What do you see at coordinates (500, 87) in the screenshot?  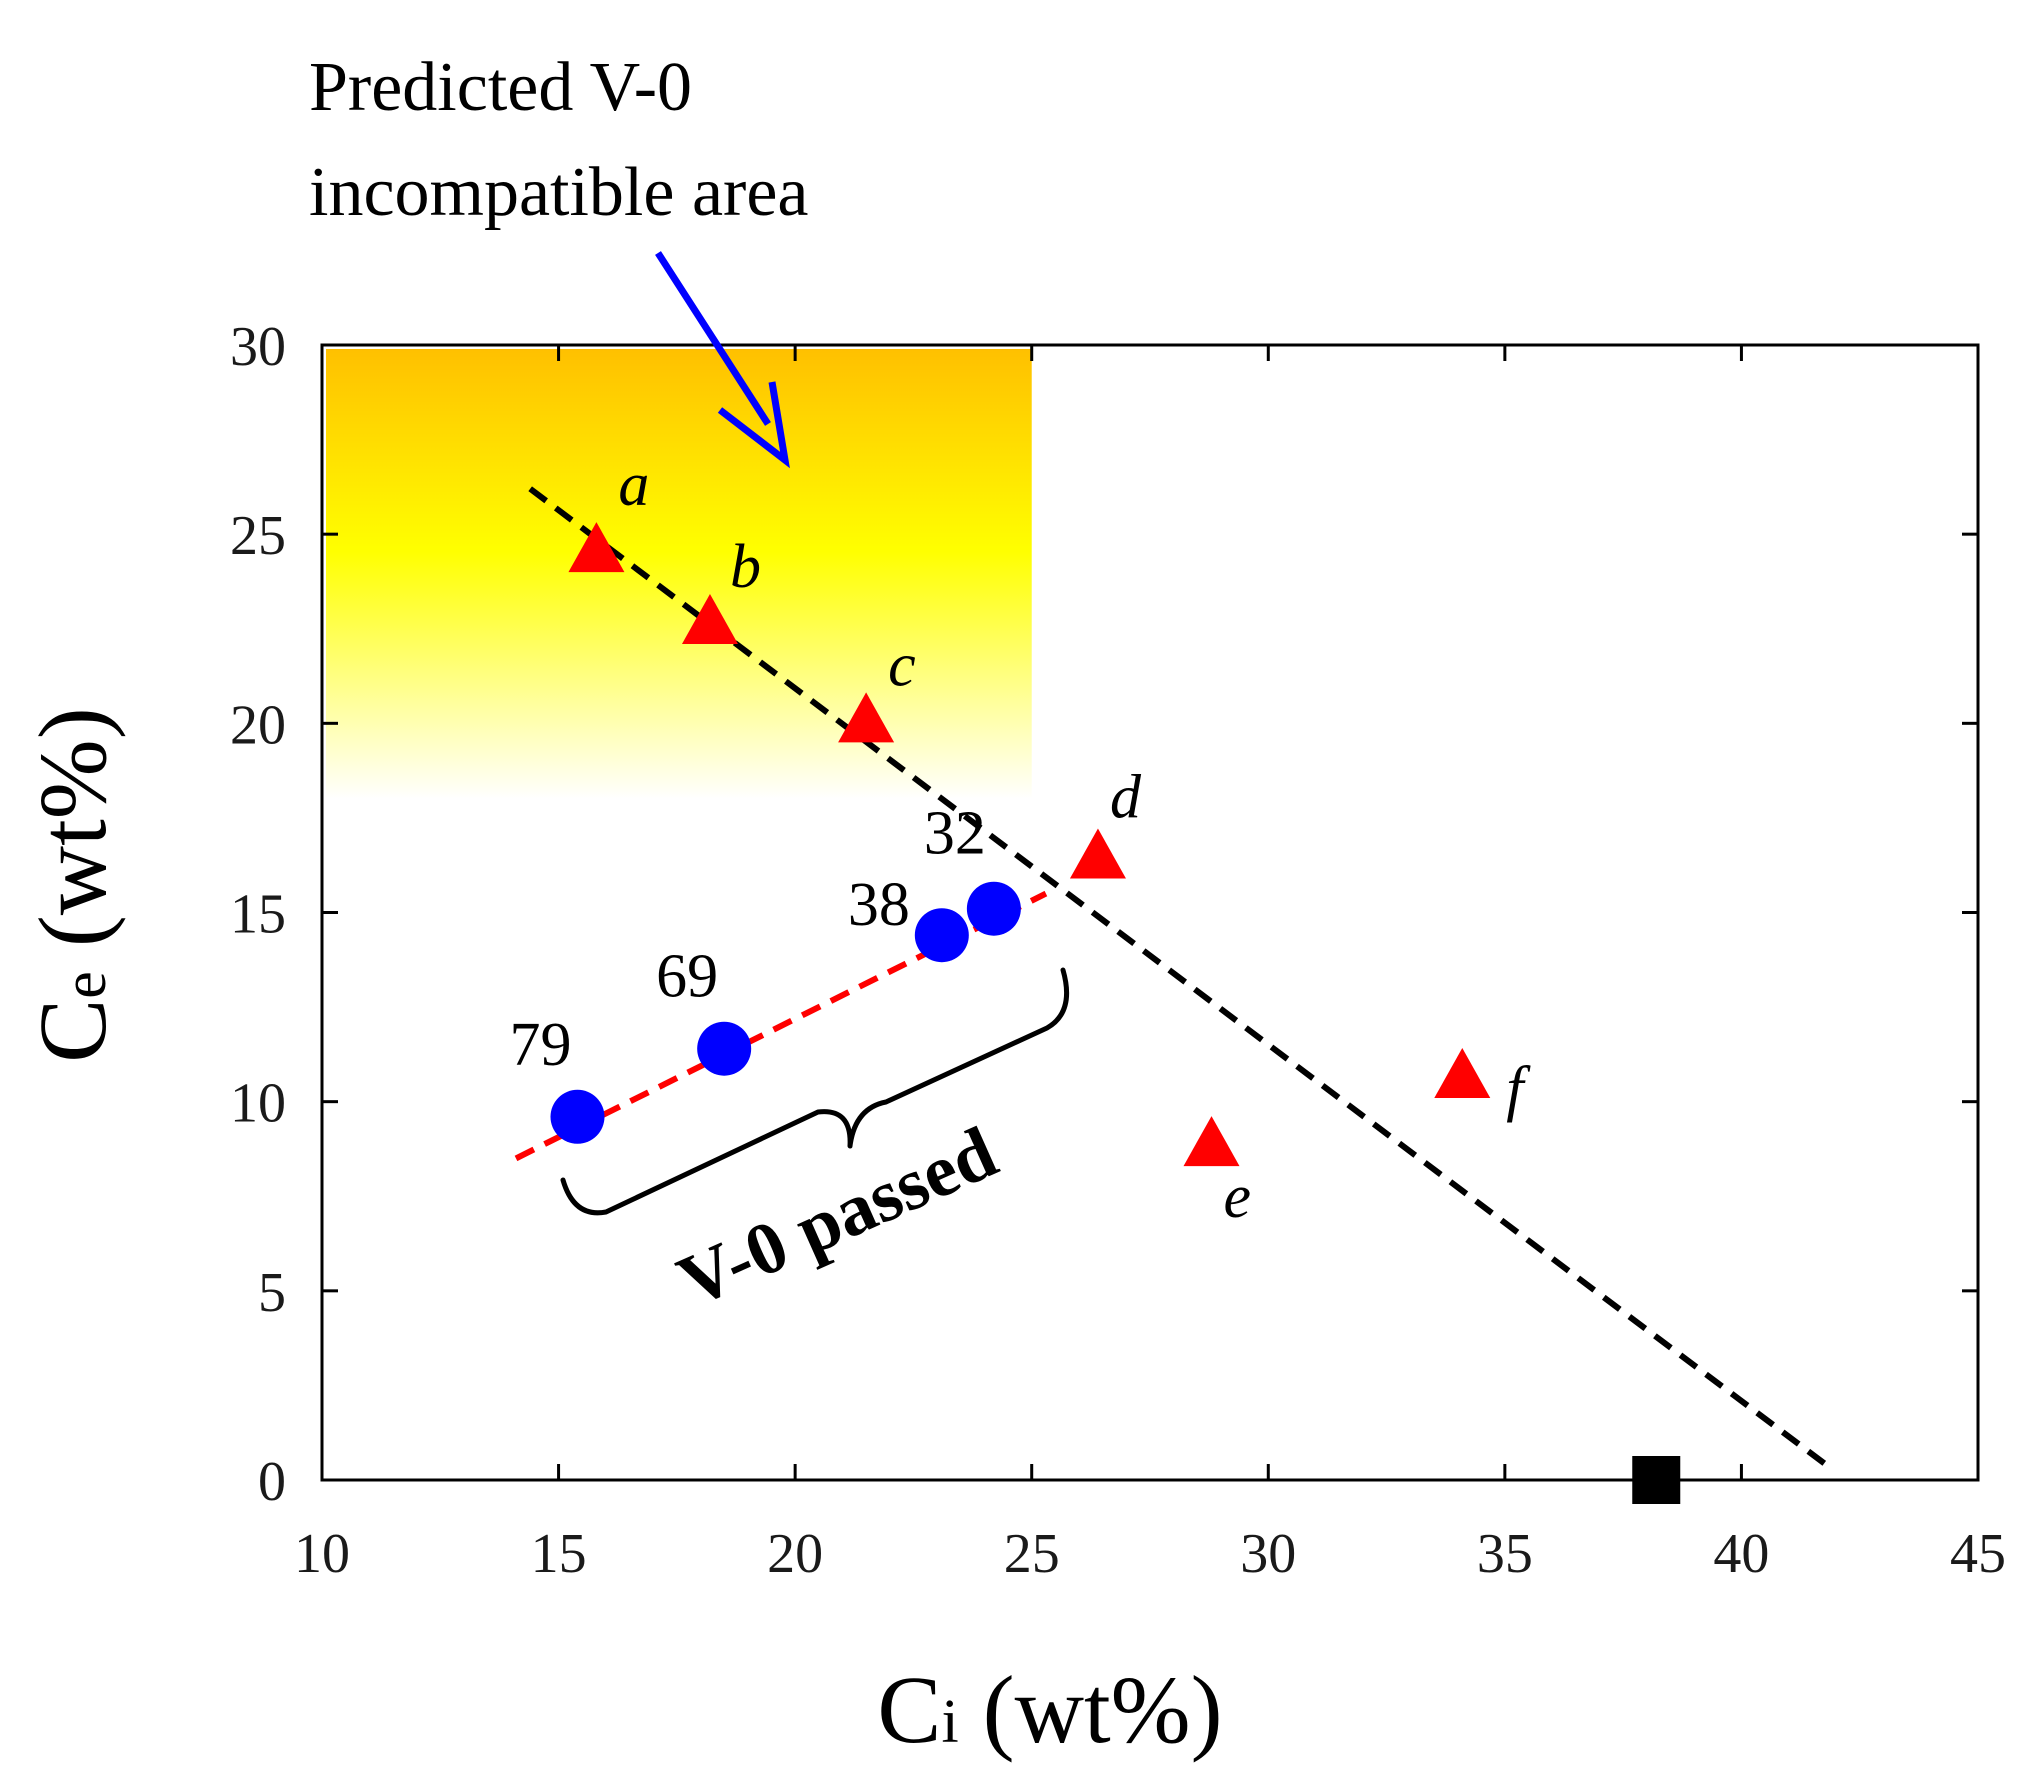 I see `annotation-line-1: Predicted V-0` at bounding box center [500, 87].